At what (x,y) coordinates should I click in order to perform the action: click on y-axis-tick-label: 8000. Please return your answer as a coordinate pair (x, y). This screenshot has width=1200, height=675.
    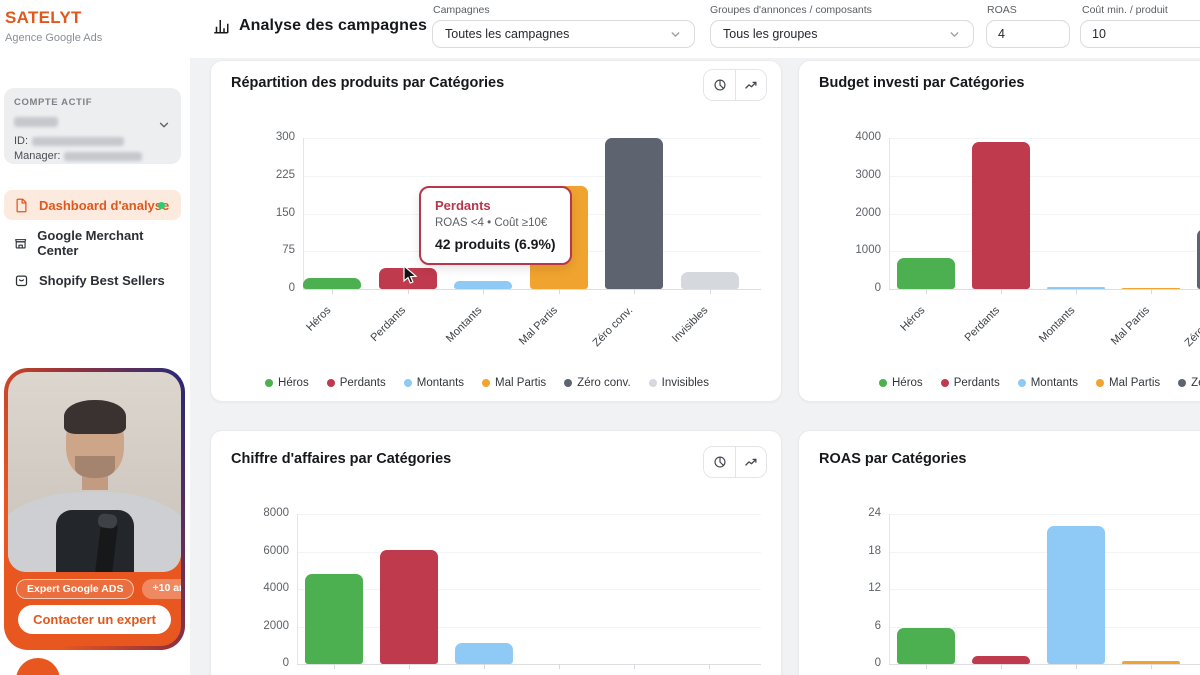
    Looking at the image, I should click on (276, 513).